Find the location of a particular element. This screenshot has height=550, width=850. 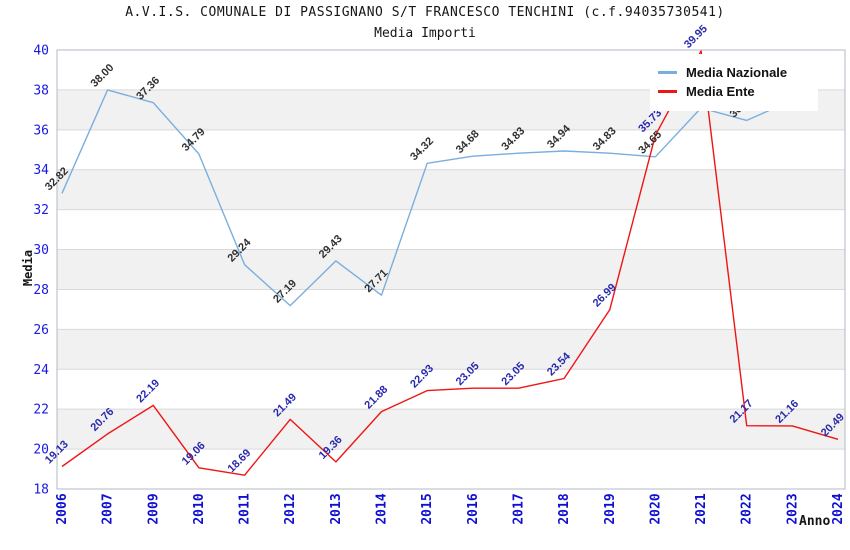

chart-subtitle: Media Importi is located at coordinates (425, 33).